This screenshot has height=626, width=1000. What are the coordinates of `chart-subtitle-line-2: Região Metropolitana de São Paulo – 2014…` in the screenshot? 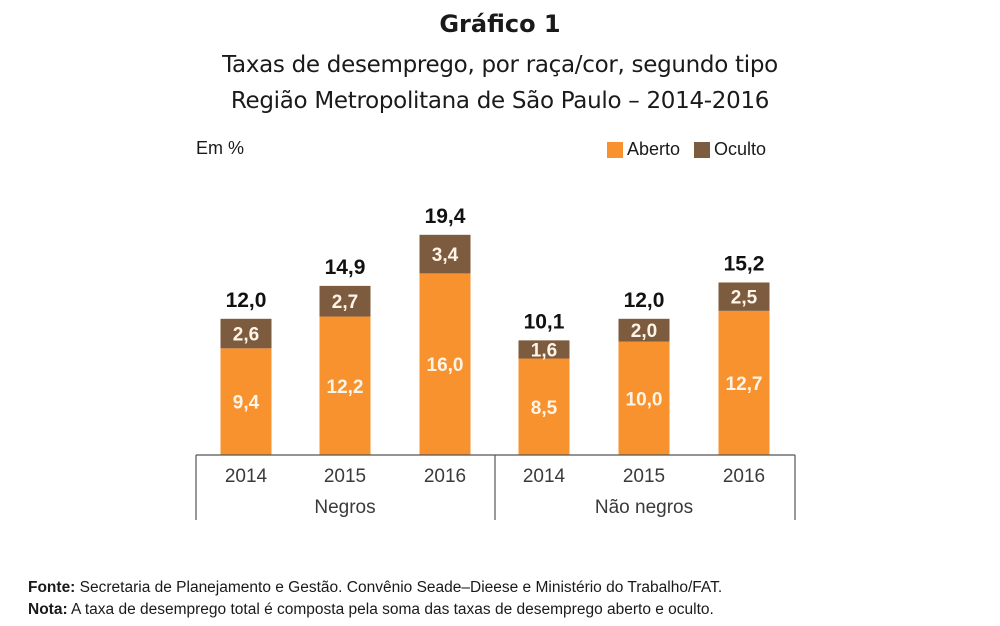 It's located at (500, 101).